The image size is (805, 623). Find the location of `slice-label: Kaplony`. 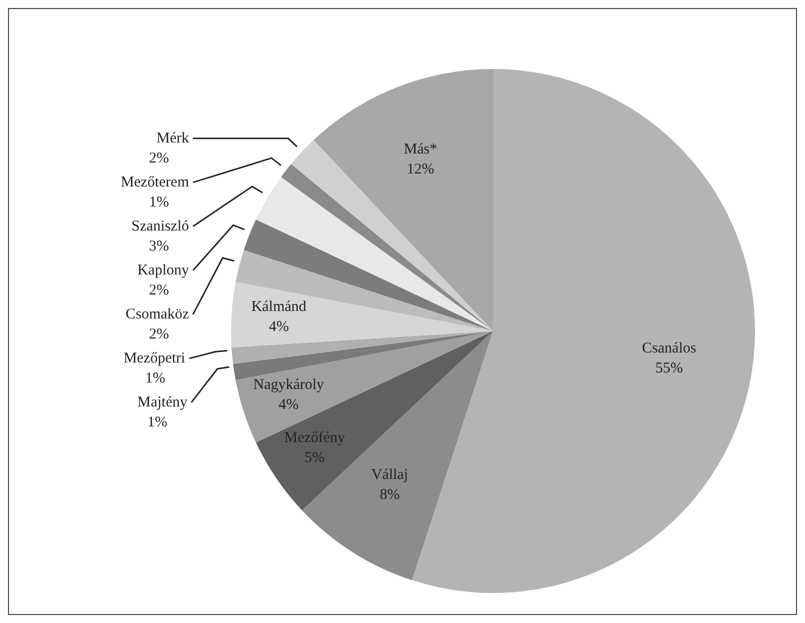

slice-label: Kaplony is located at coordinates (163, 270).